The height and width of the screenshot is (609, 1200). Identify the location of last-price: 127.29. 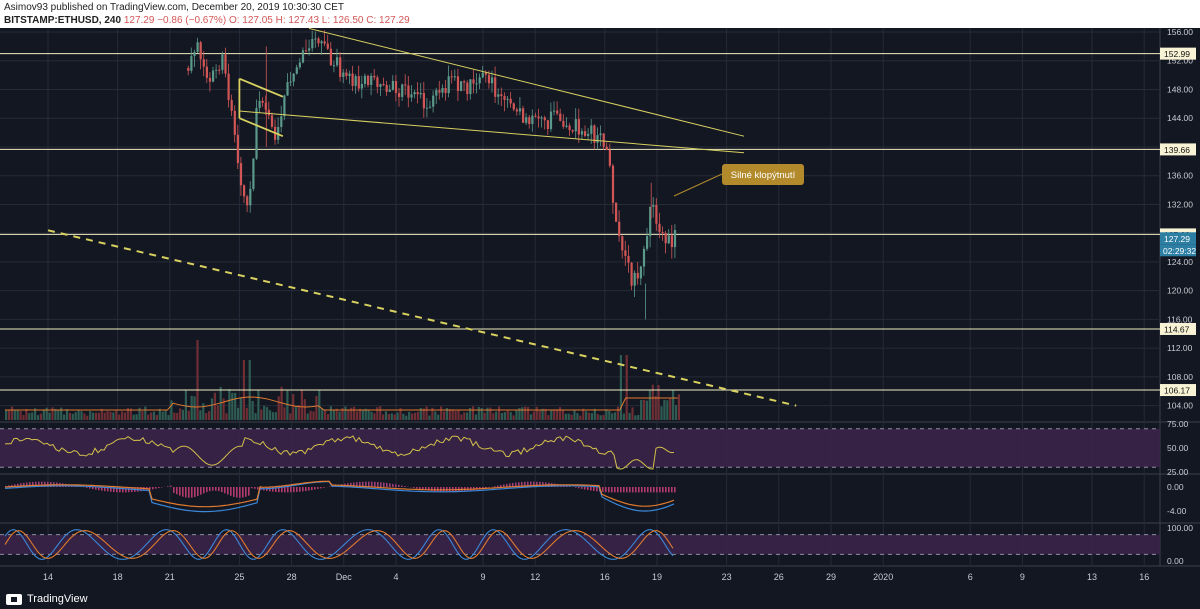
(139, 20).